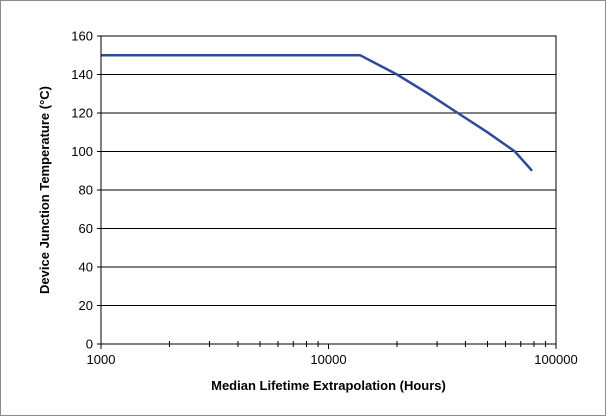 The height and width of the screenshot is (416, 606). What do you see at coordinates (328, 385) in the screenshot?
I see `x-axis-title: Median Lifetime Extrapolation (Hours)` at bounding box center [328, 385].